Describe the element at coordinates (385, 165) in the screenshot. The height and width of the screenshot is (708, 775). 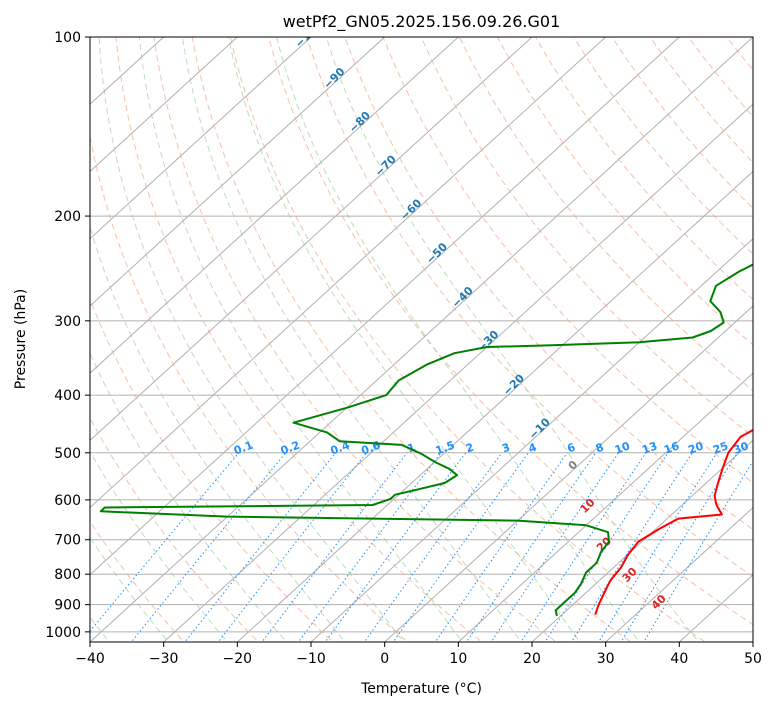
I see `dry-adiabat-label: −70` at that location.